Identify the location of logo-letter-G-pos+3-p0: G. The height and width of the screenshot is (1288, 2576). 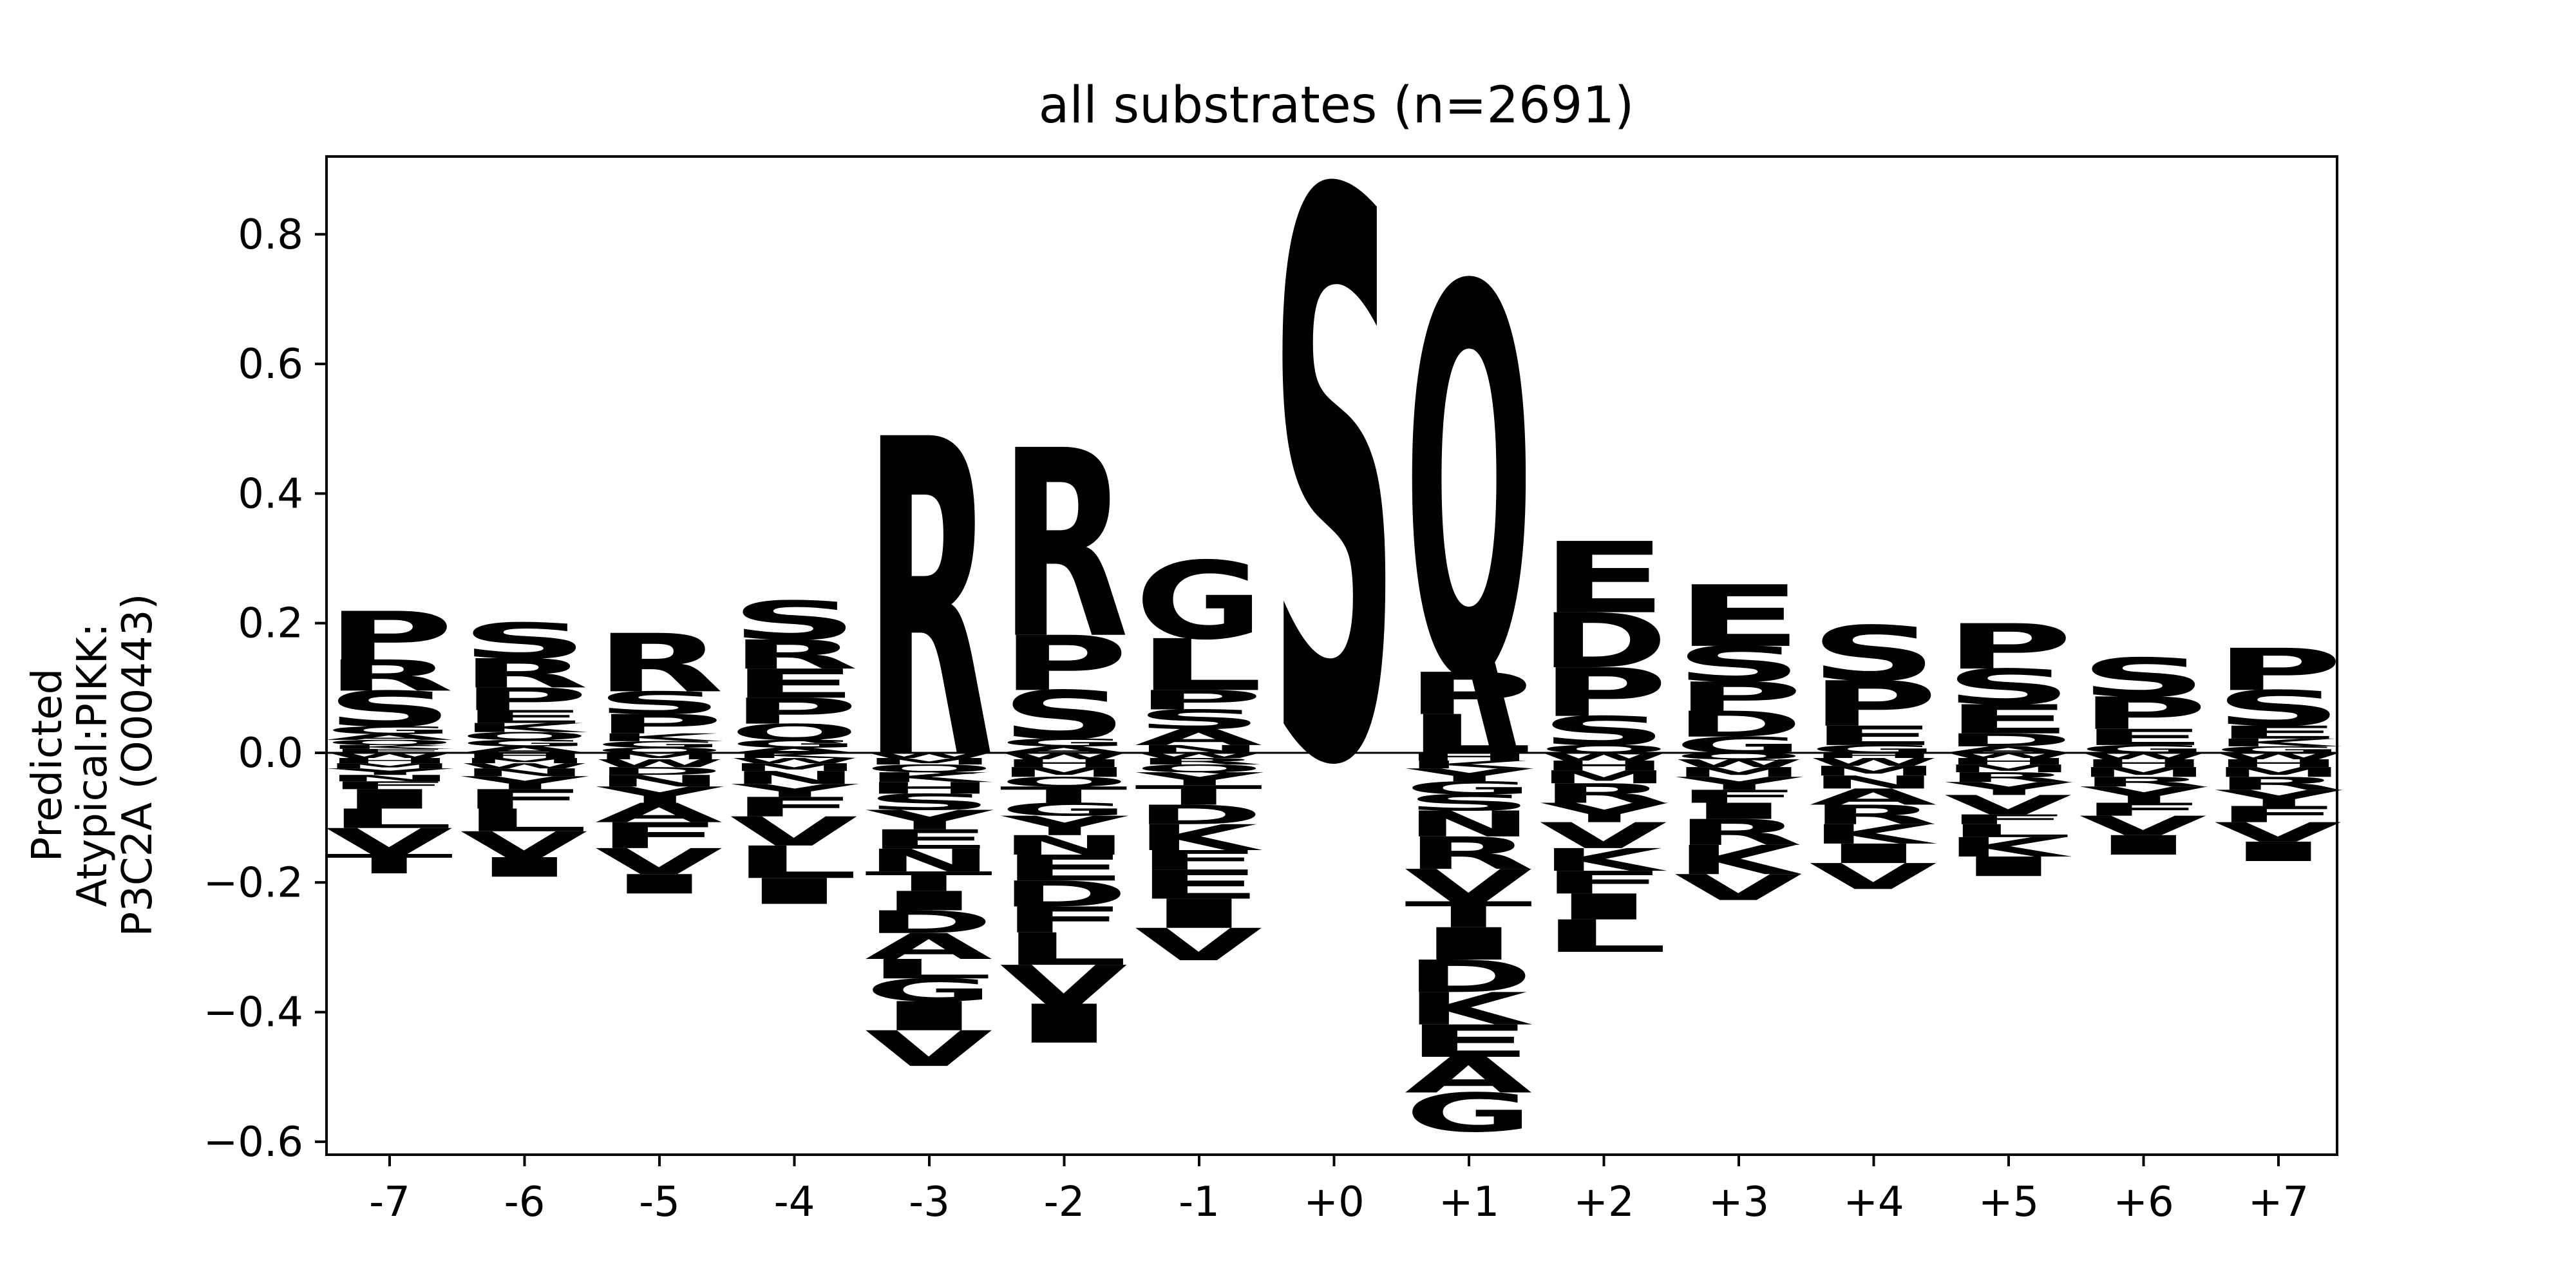
(1739, 745).